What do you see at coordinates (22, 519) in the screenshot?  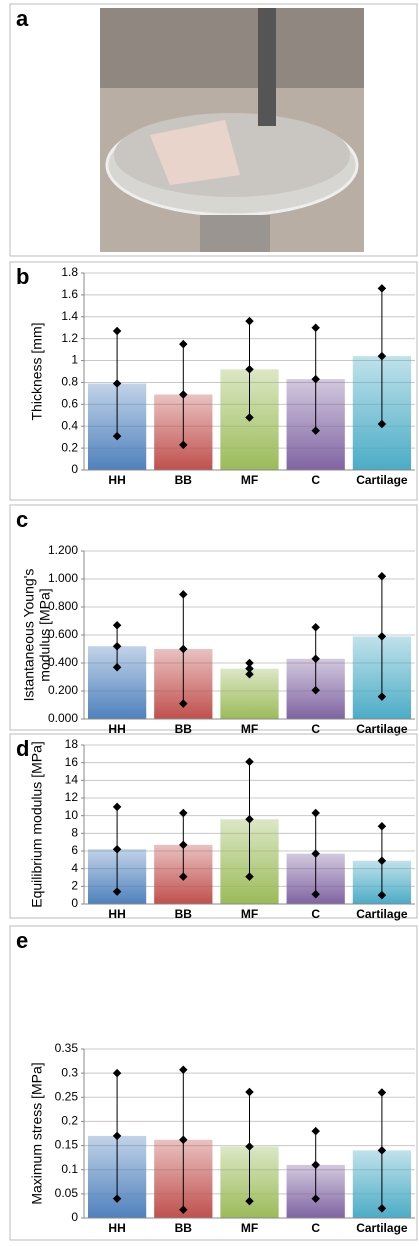 I see `panel-label: c` at bounding box center [22, 519].